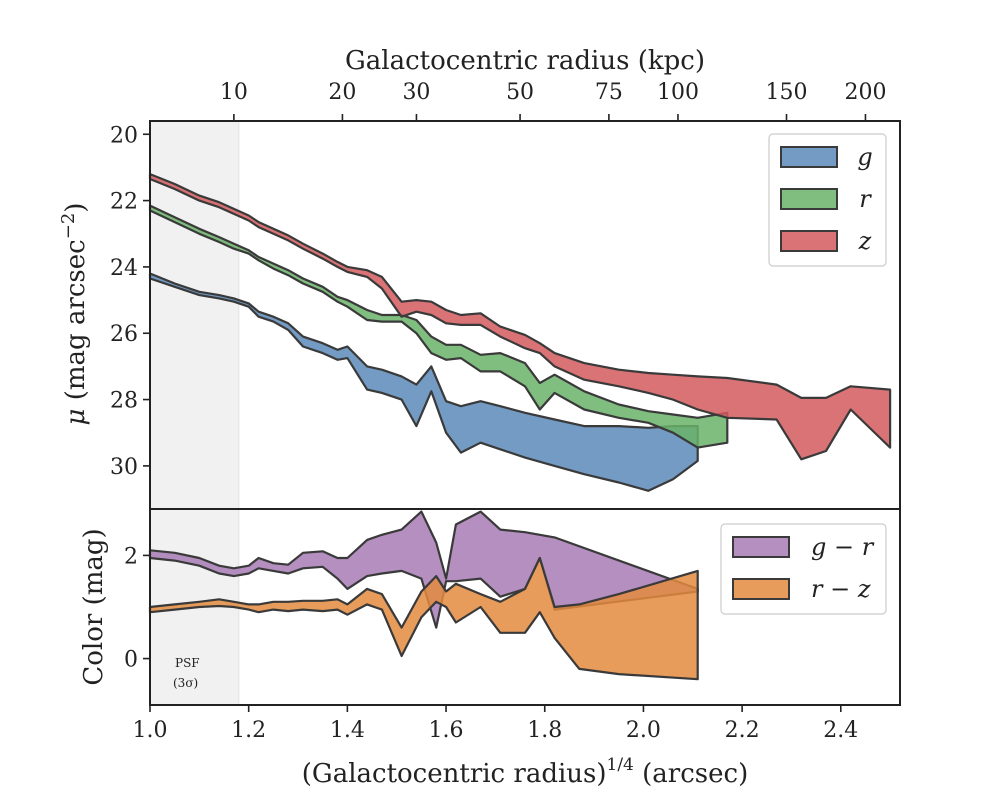 The image size is (1000, 800). Describe the element at coordinates (840, 730) in the screenshot. I see `x-tick-label: 2.4` at that location.